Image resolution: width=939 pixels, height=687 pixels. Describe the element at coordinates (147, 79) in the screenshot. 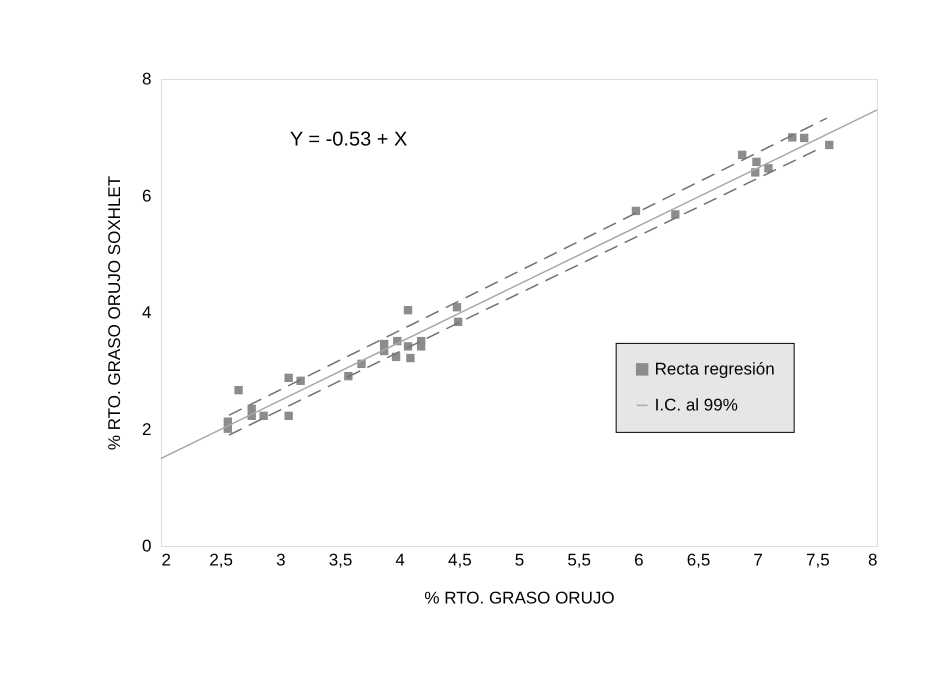

I see `y-tick-label: 8` at that location.